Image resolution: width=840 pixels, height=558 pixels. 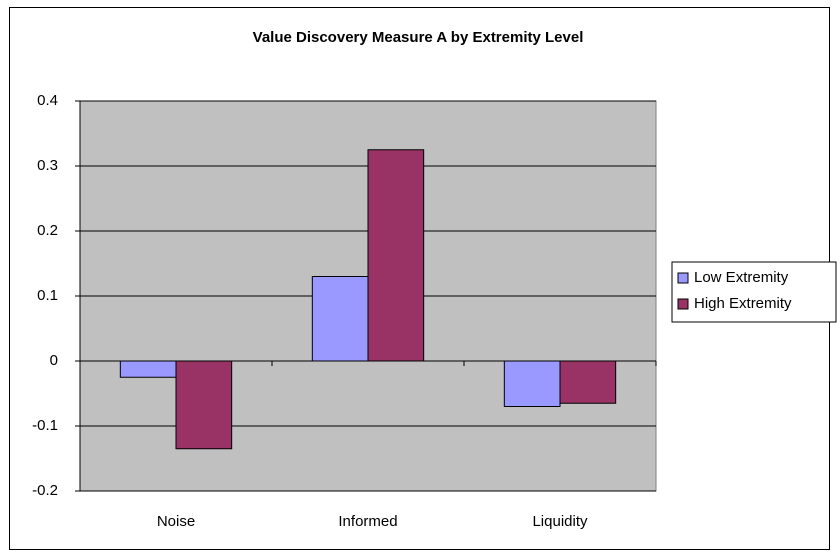 What do you see at coordinates (367, 521) in the screenshot?
I see `x-tick-label: Informed` at bounding box center [367, 521].